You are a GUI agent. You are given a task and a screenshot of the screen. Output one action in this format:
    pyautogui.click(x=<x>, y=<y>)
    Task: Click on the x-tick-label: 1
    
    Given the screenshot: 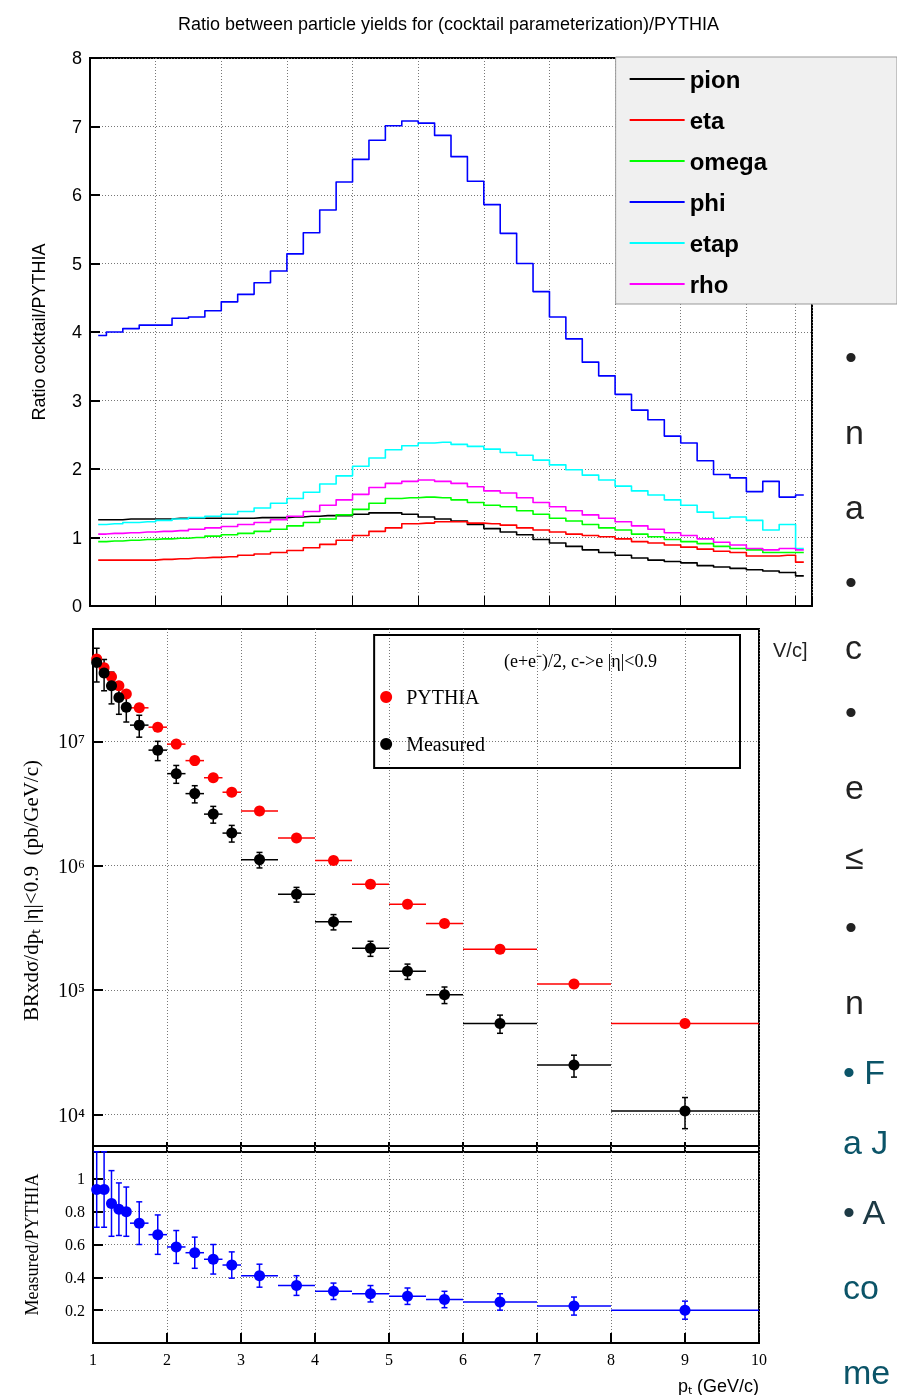 What is the action you would take?
    pyautogui.click(x=93, y=1359)
    